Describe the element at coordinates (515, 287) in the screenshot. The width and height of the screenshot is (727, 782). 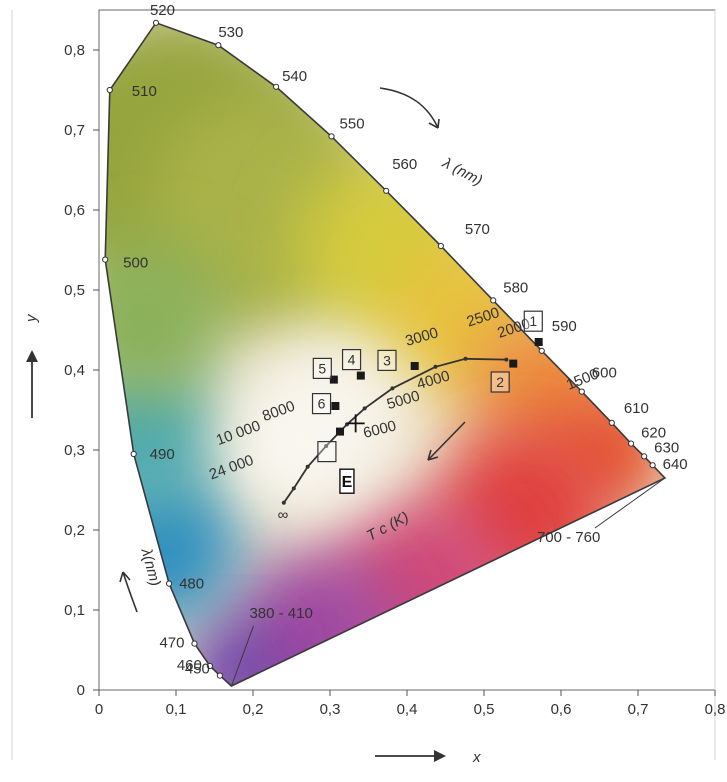
I see `wavelength-label-580: 580` at that location.